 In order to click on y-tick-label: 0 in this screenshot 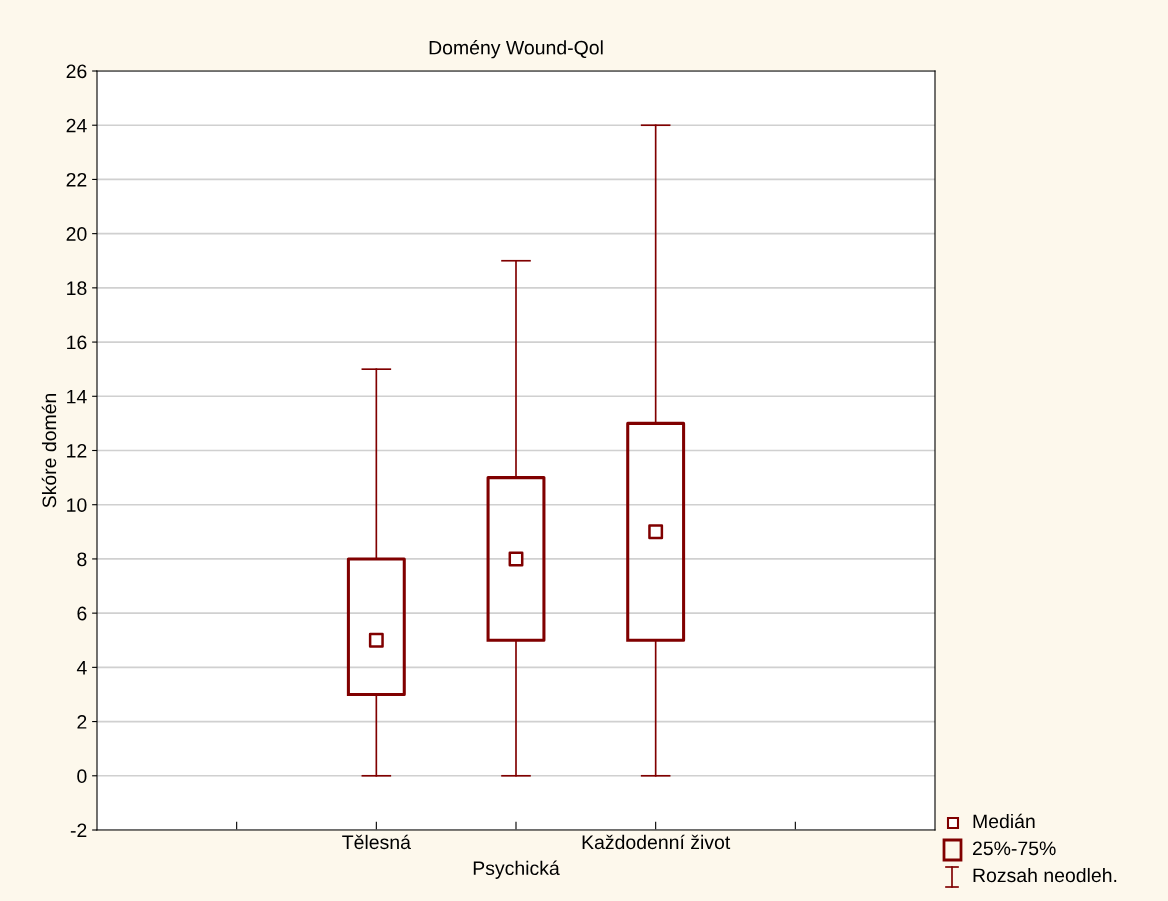, I will do `click(82, 776)`.